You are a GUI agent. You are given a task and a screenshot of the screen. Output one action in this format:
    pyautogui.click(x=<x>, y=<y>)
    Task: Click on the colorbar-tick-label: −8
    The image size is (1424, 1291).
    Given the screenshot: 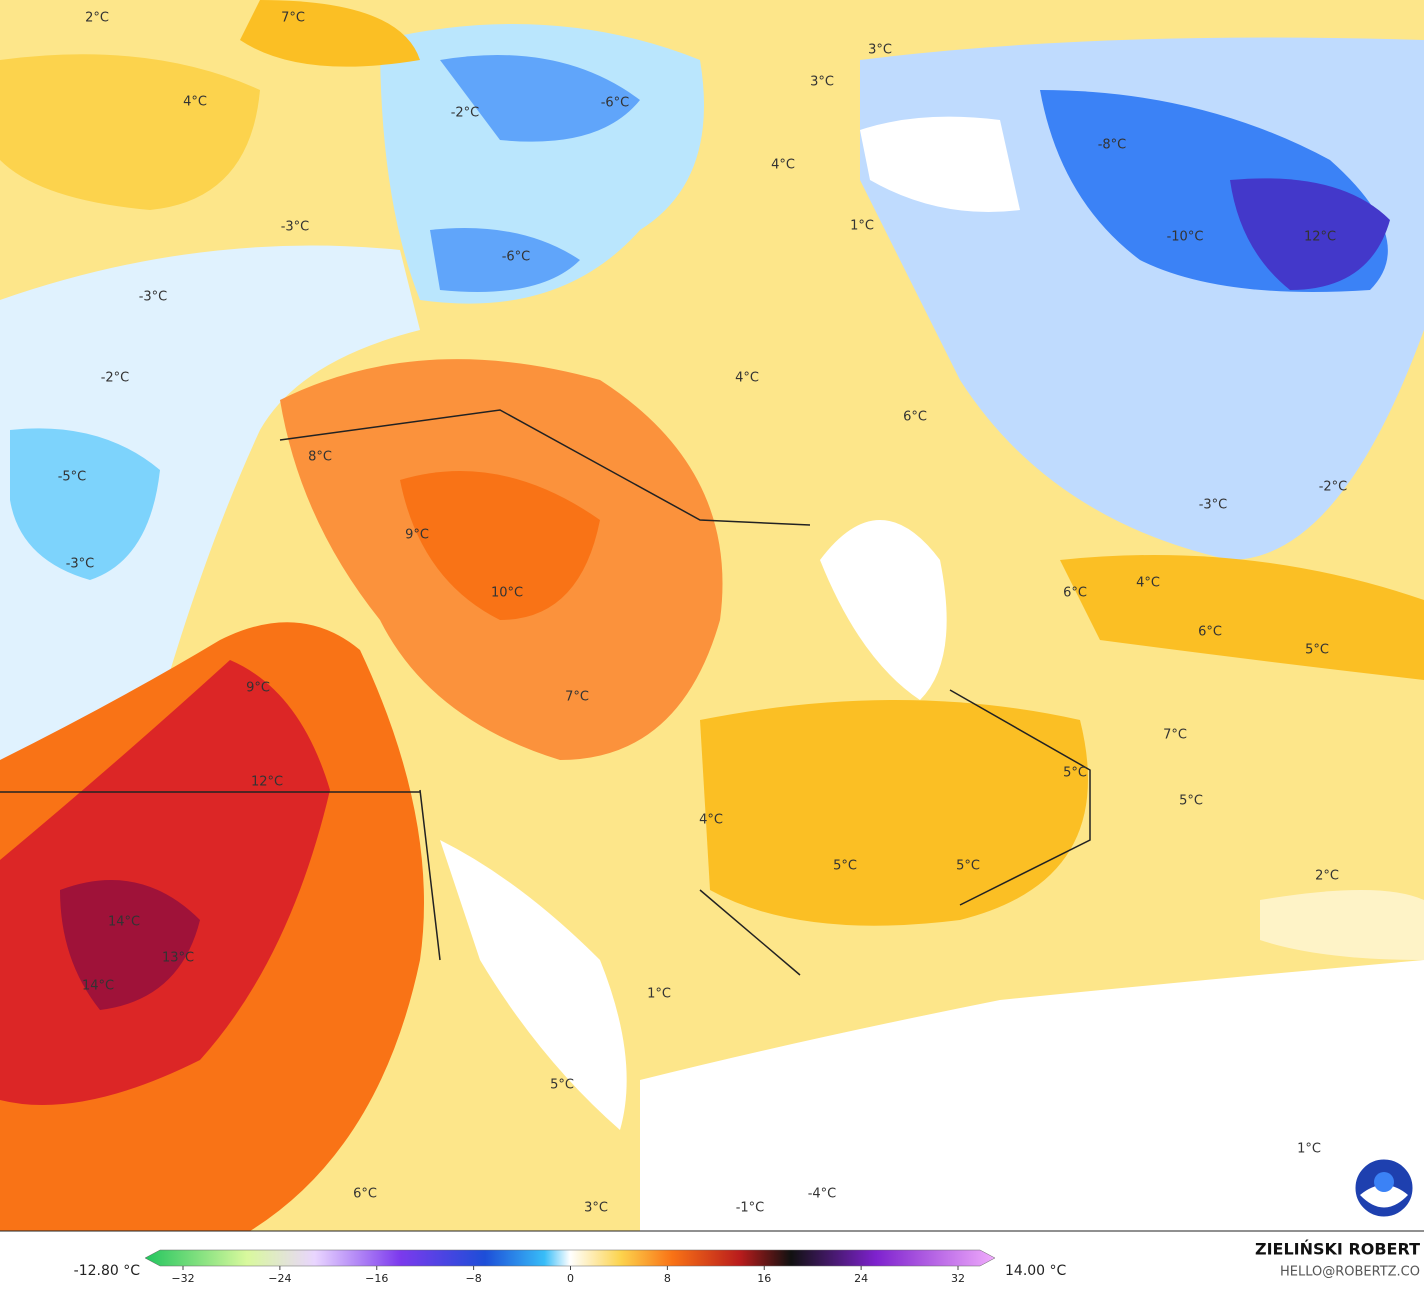 What is the action you would take?
    pyautogui.click(x=474, y=1278)
    